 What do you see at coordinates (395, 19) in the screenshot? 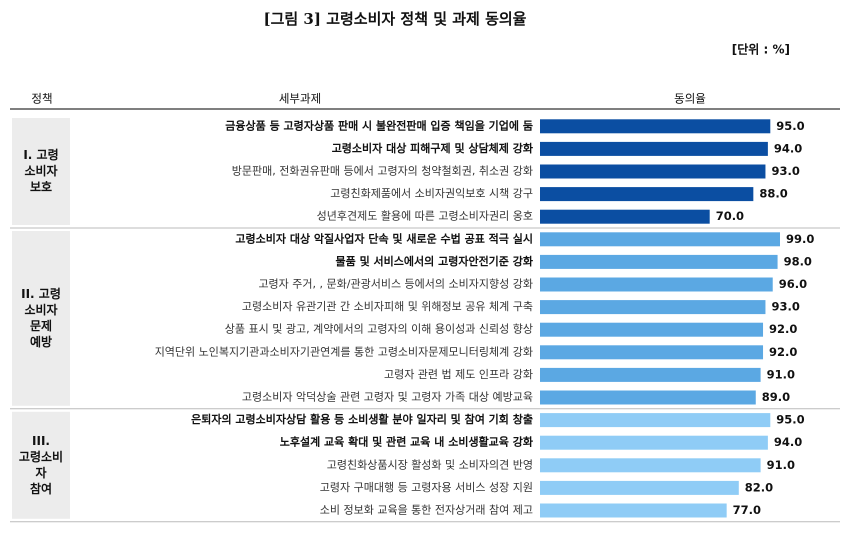
I see `chart-title: [그림 3] 고령소비자 정책 및 과제 동의율` at bounding box center [395, 19].